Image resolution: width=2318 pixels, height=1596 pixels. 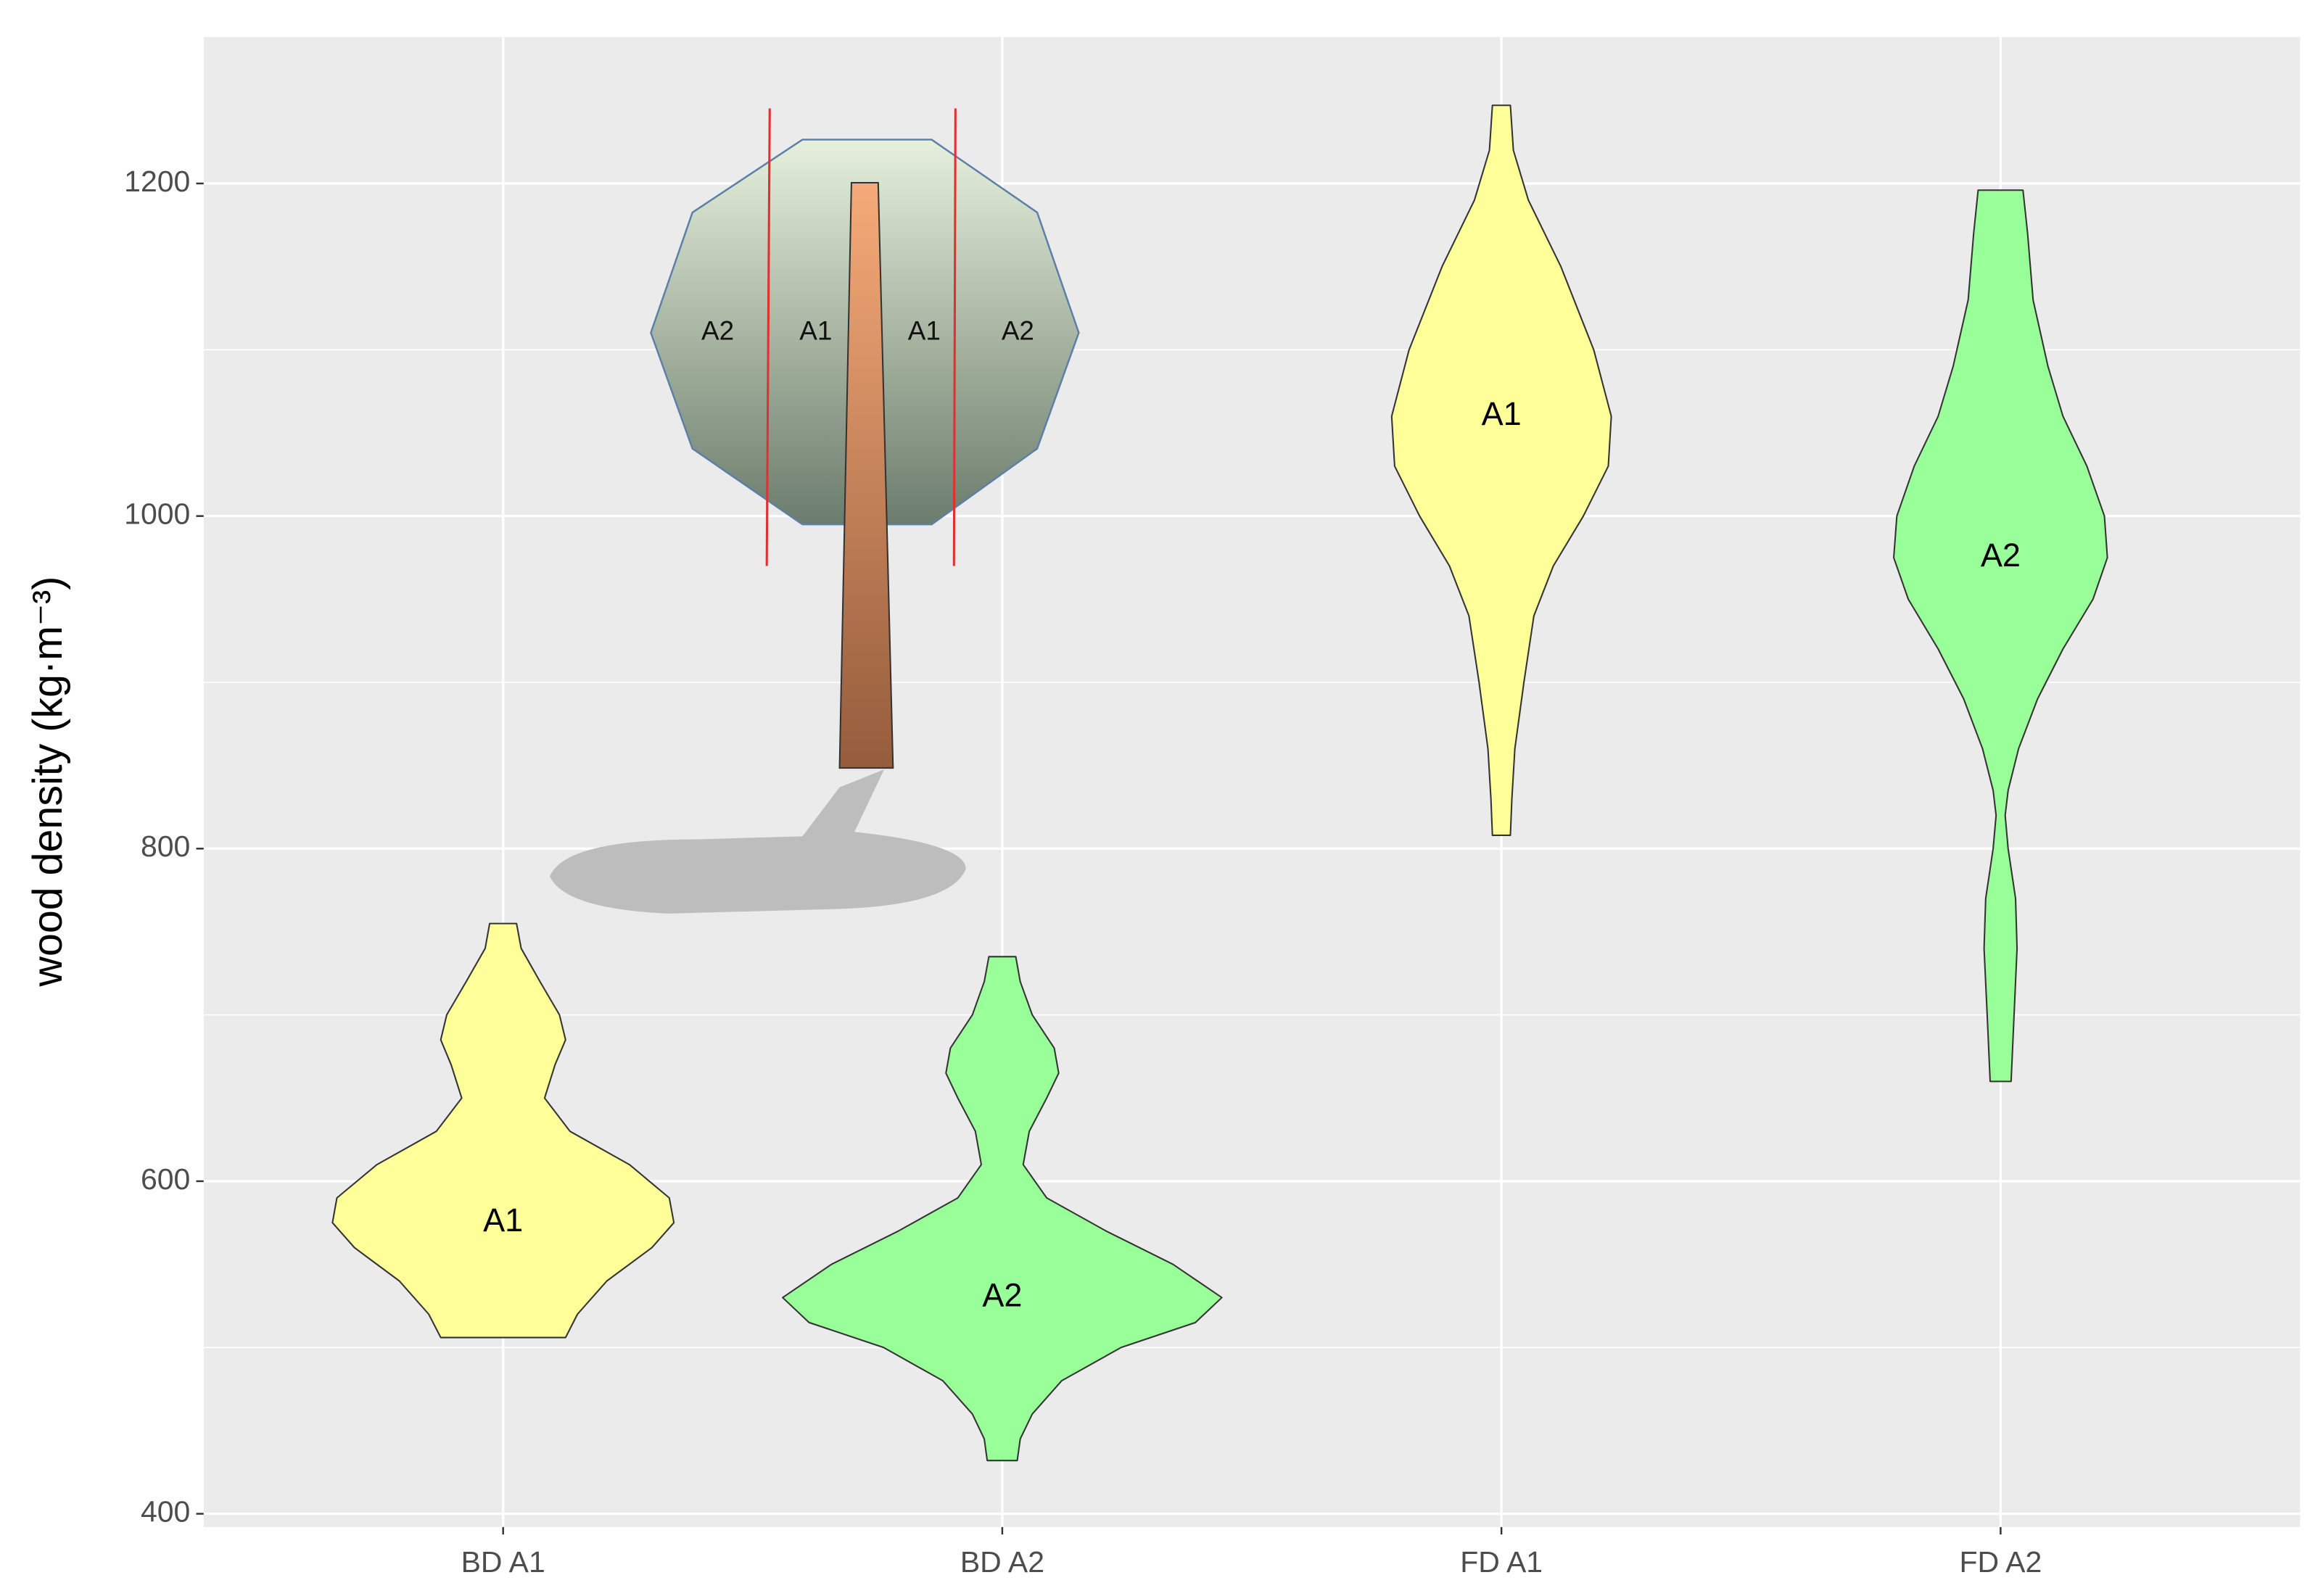 I want to click on y-tick-label: 1200, so click(x=157, y=181).